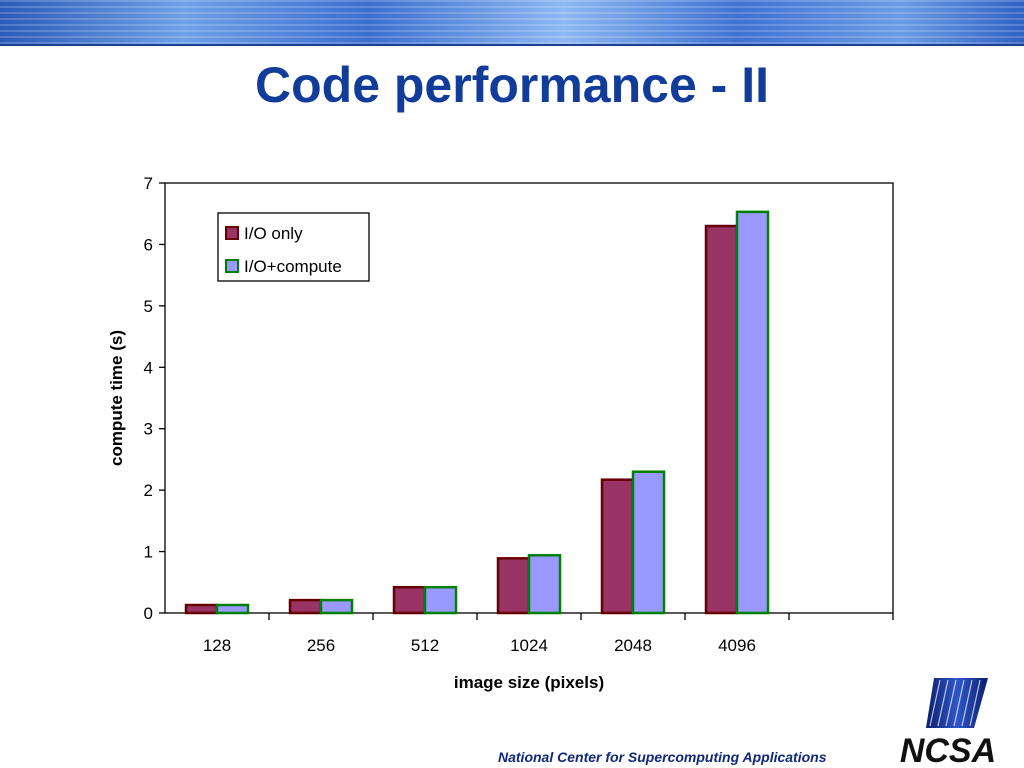  Describe the element at coordinates (148, 306) in the screenshot. I see `y-tick-label: 5` at that location.